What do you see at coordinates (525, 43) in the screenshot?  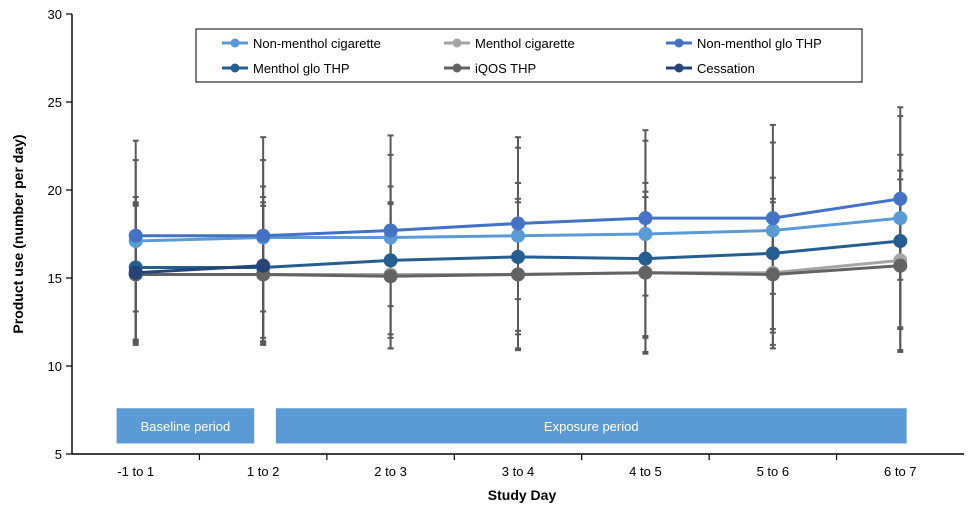 I see `legend-label: Menthol cigarette` at bounding box center [525, 43].